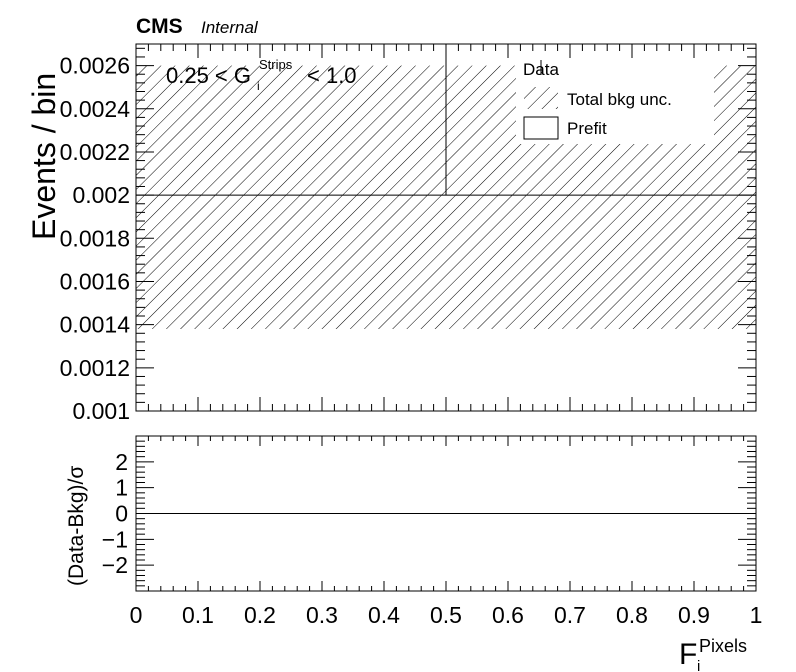  What do you see at coordinates (508, 615) in the screenshot?
I see `x-tick-label: 0.6` at bounding box center [508, 615].